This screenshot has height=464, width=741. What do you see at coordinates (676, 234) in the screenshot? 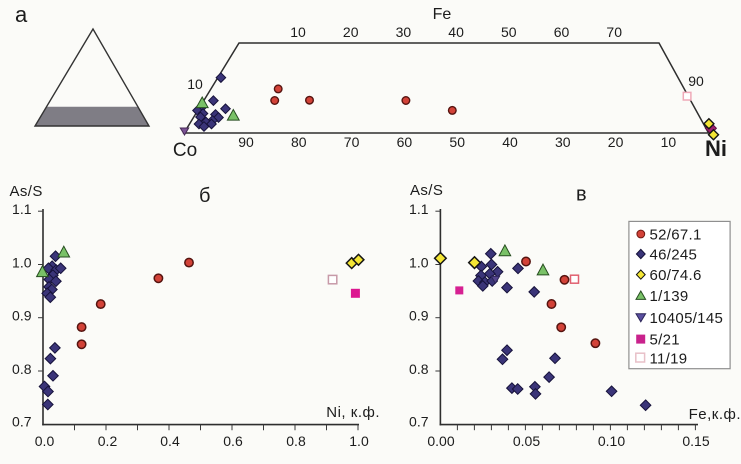
I see `svg-text: 52/67.1` at bounding box center [676, 234].